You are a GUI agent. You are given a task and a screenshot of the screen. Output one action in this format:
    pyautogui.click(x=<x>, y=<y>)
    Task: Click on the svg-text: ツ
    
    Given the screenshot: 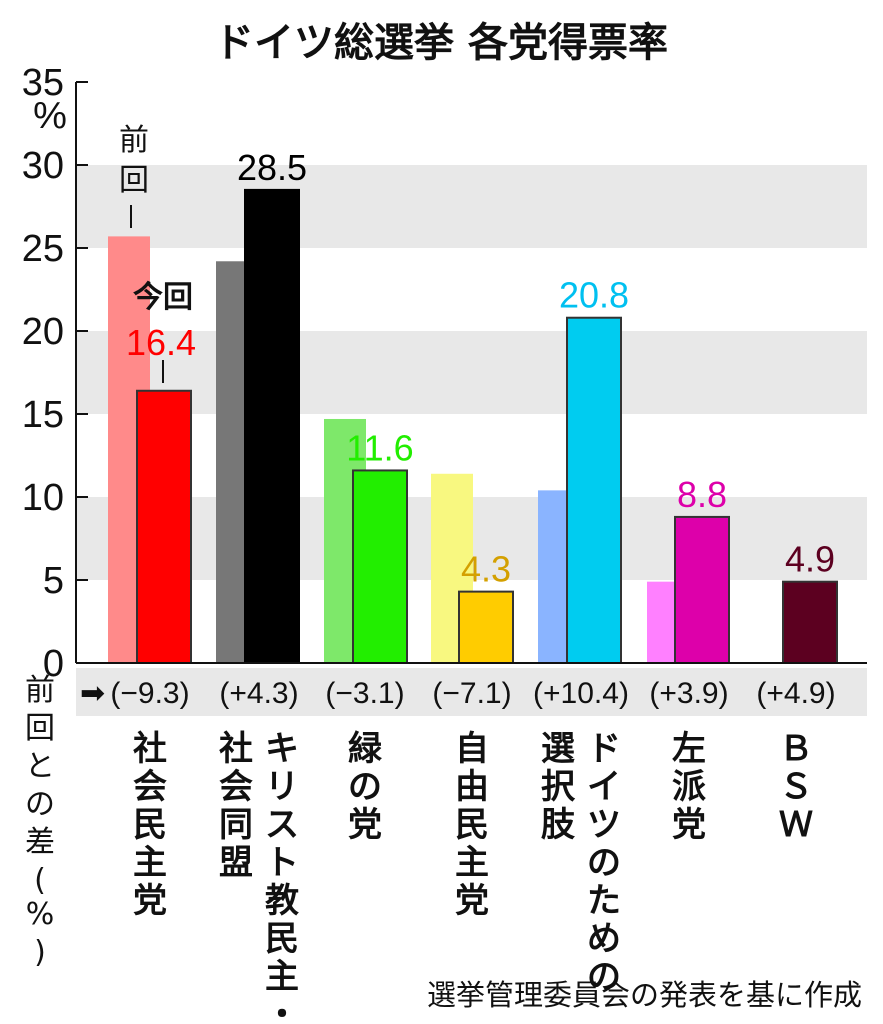 What is the action you would take?
    pyautogui.click(x=604, y=825)
    